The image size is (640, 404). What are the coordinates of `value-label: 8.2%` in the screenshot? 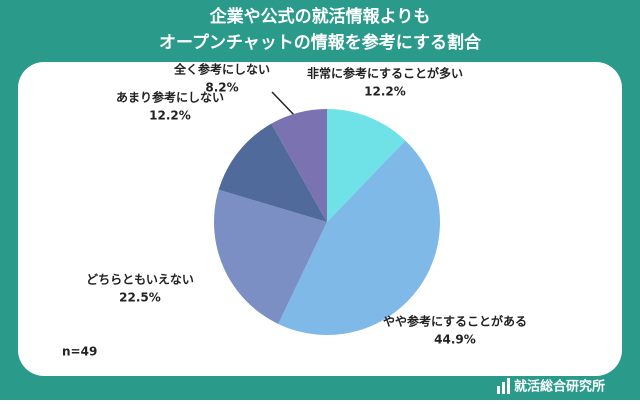 It's located at (221, 88).